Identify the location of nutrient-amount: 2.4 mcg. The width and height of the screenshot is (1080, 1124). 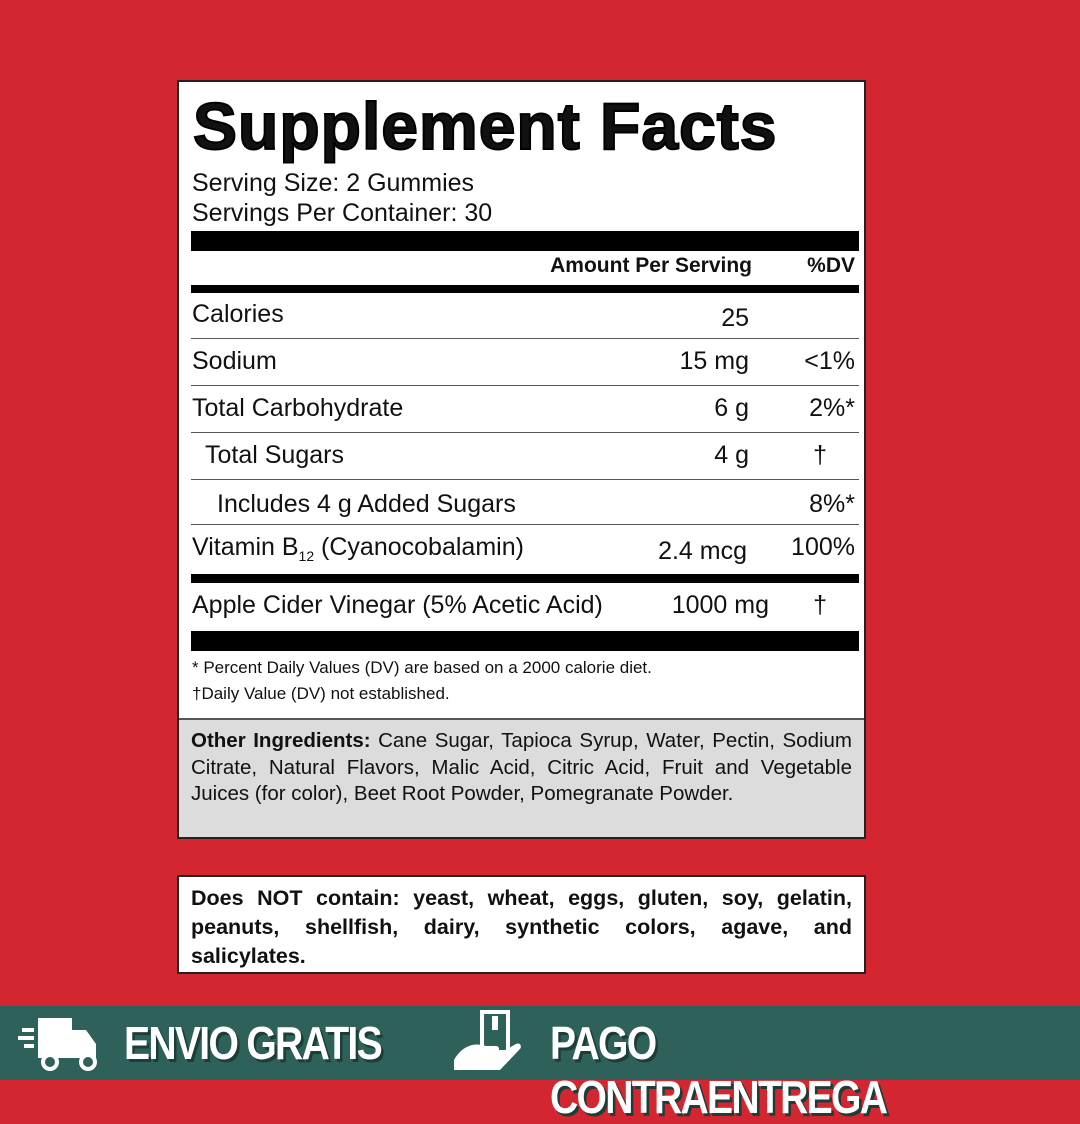
(702, 551).